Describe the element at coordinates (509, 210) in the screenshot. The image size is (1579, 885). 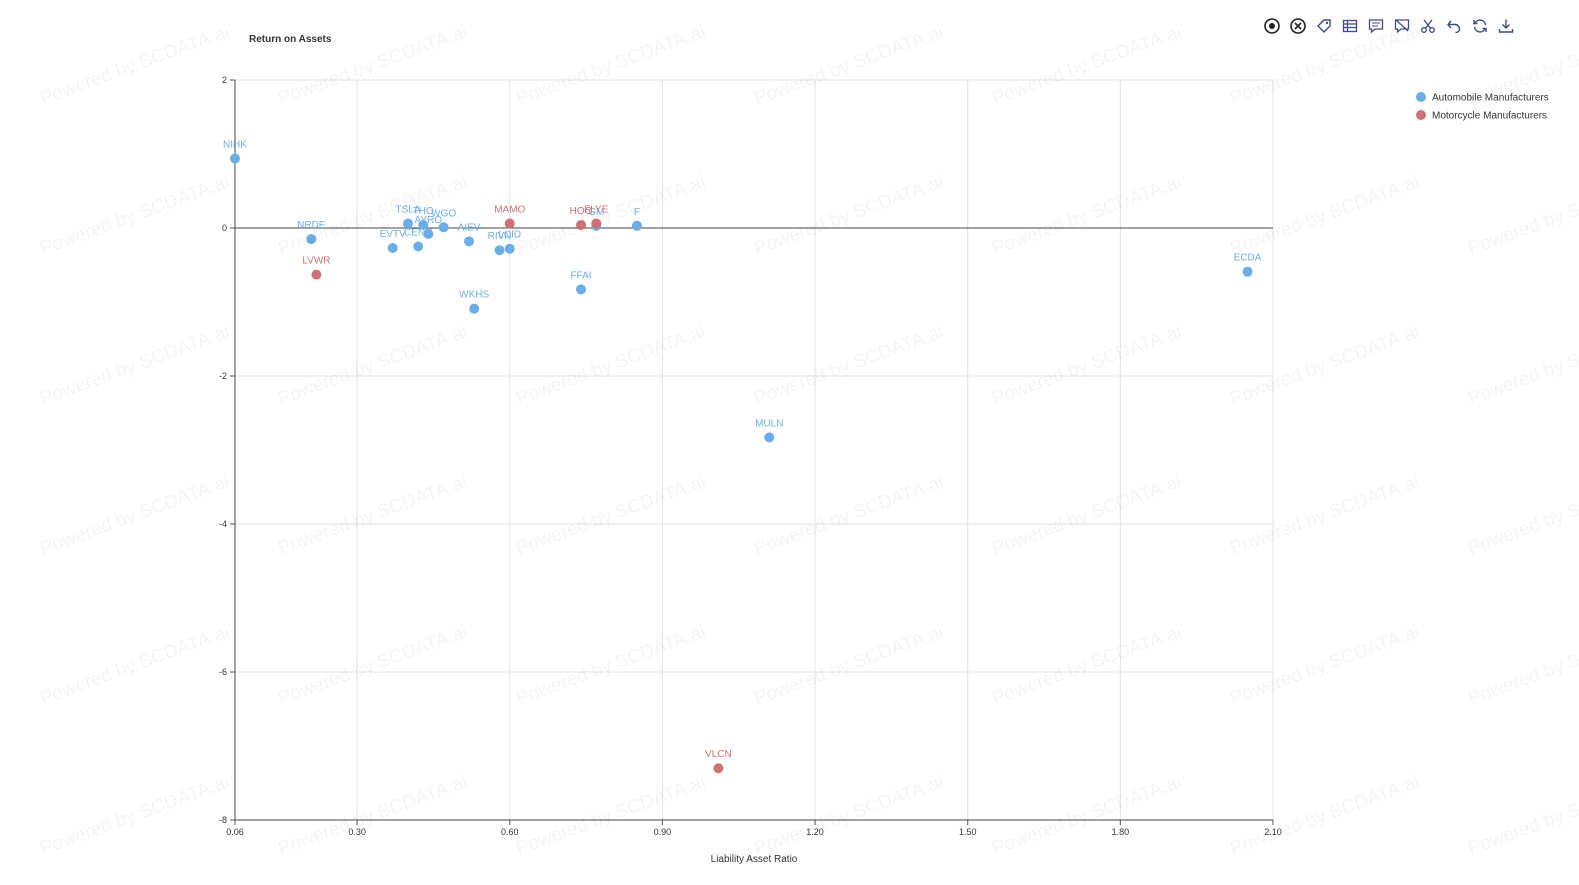
I see `data-label: MAMO` at that location.